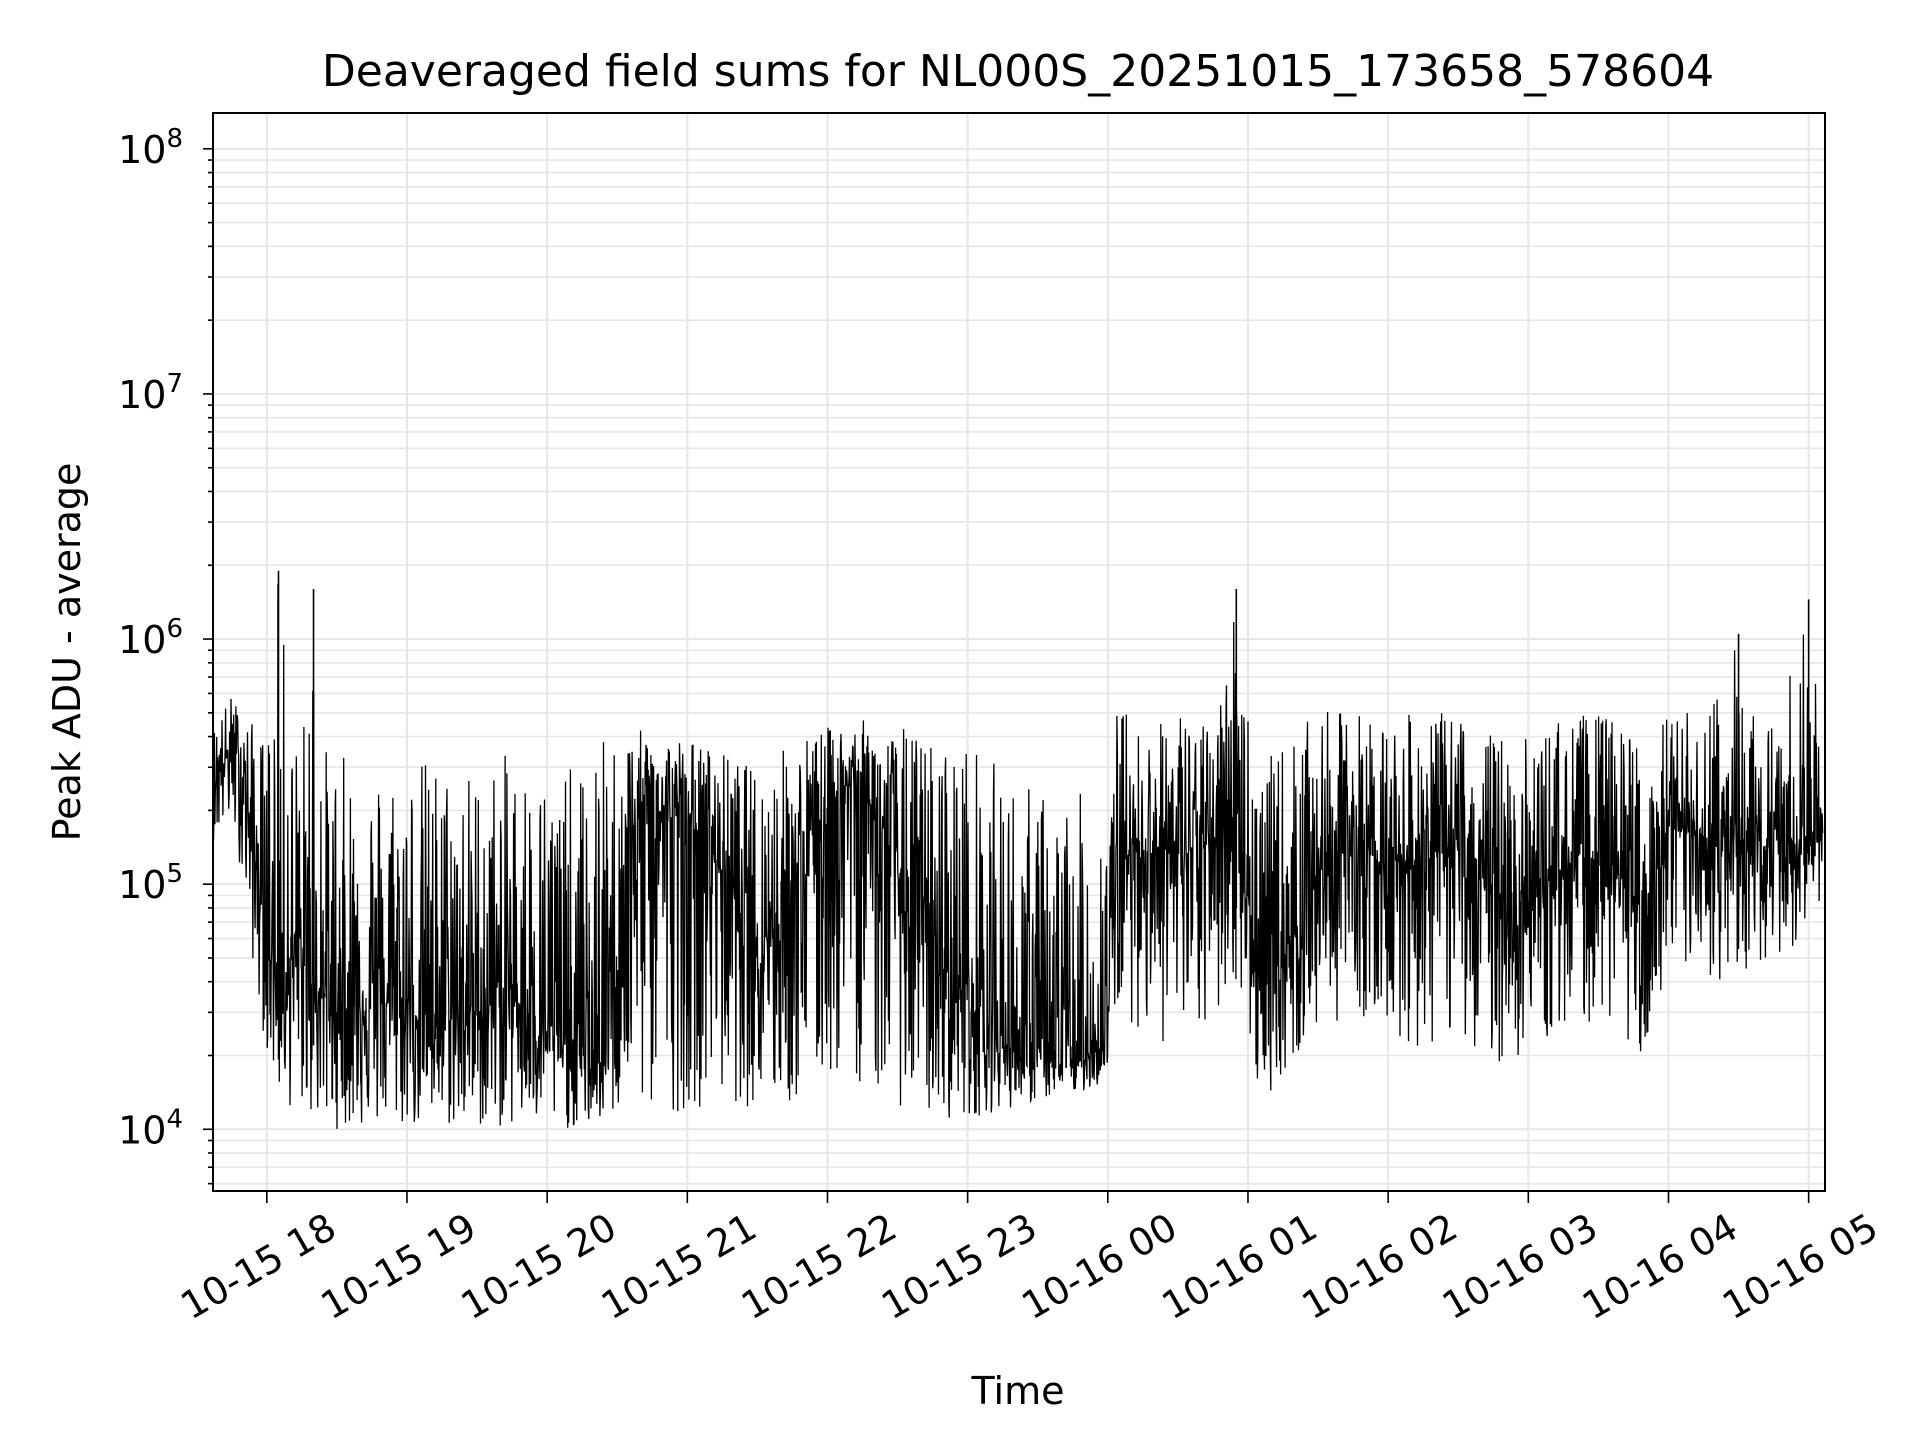 The width and height of the screenshot is (1920, 1440). Describe the element at coordinates (67, 652) in the screenshot. I see `y-axis-label: Peak ADU - average` at that location.